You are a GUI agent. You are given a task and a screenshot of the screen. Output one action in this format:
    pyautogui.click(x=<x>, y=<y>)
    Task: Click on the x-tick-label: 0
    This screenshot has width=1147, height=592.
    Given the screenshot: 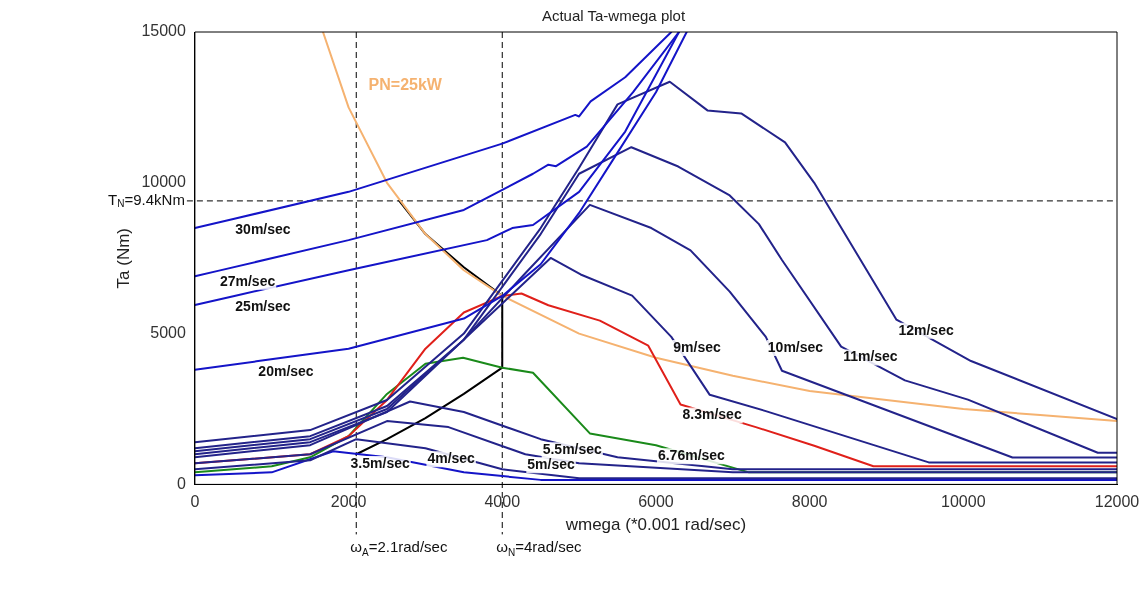 What is the action you would take?
    pyautogui.click(x=195, y=502)
    